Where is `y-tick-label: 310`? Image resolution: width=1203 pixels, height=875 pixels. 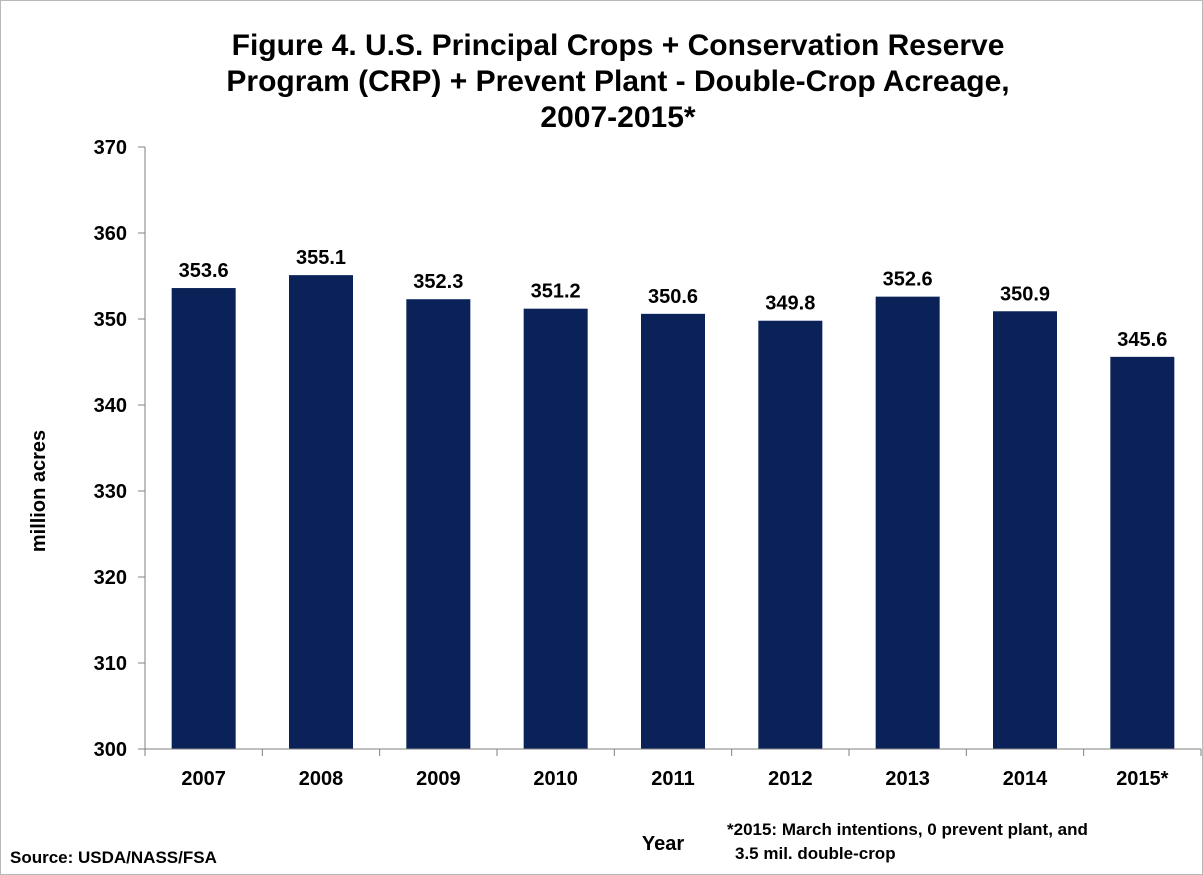 y-tick-label: 310 is located at coordinates (110, 664).